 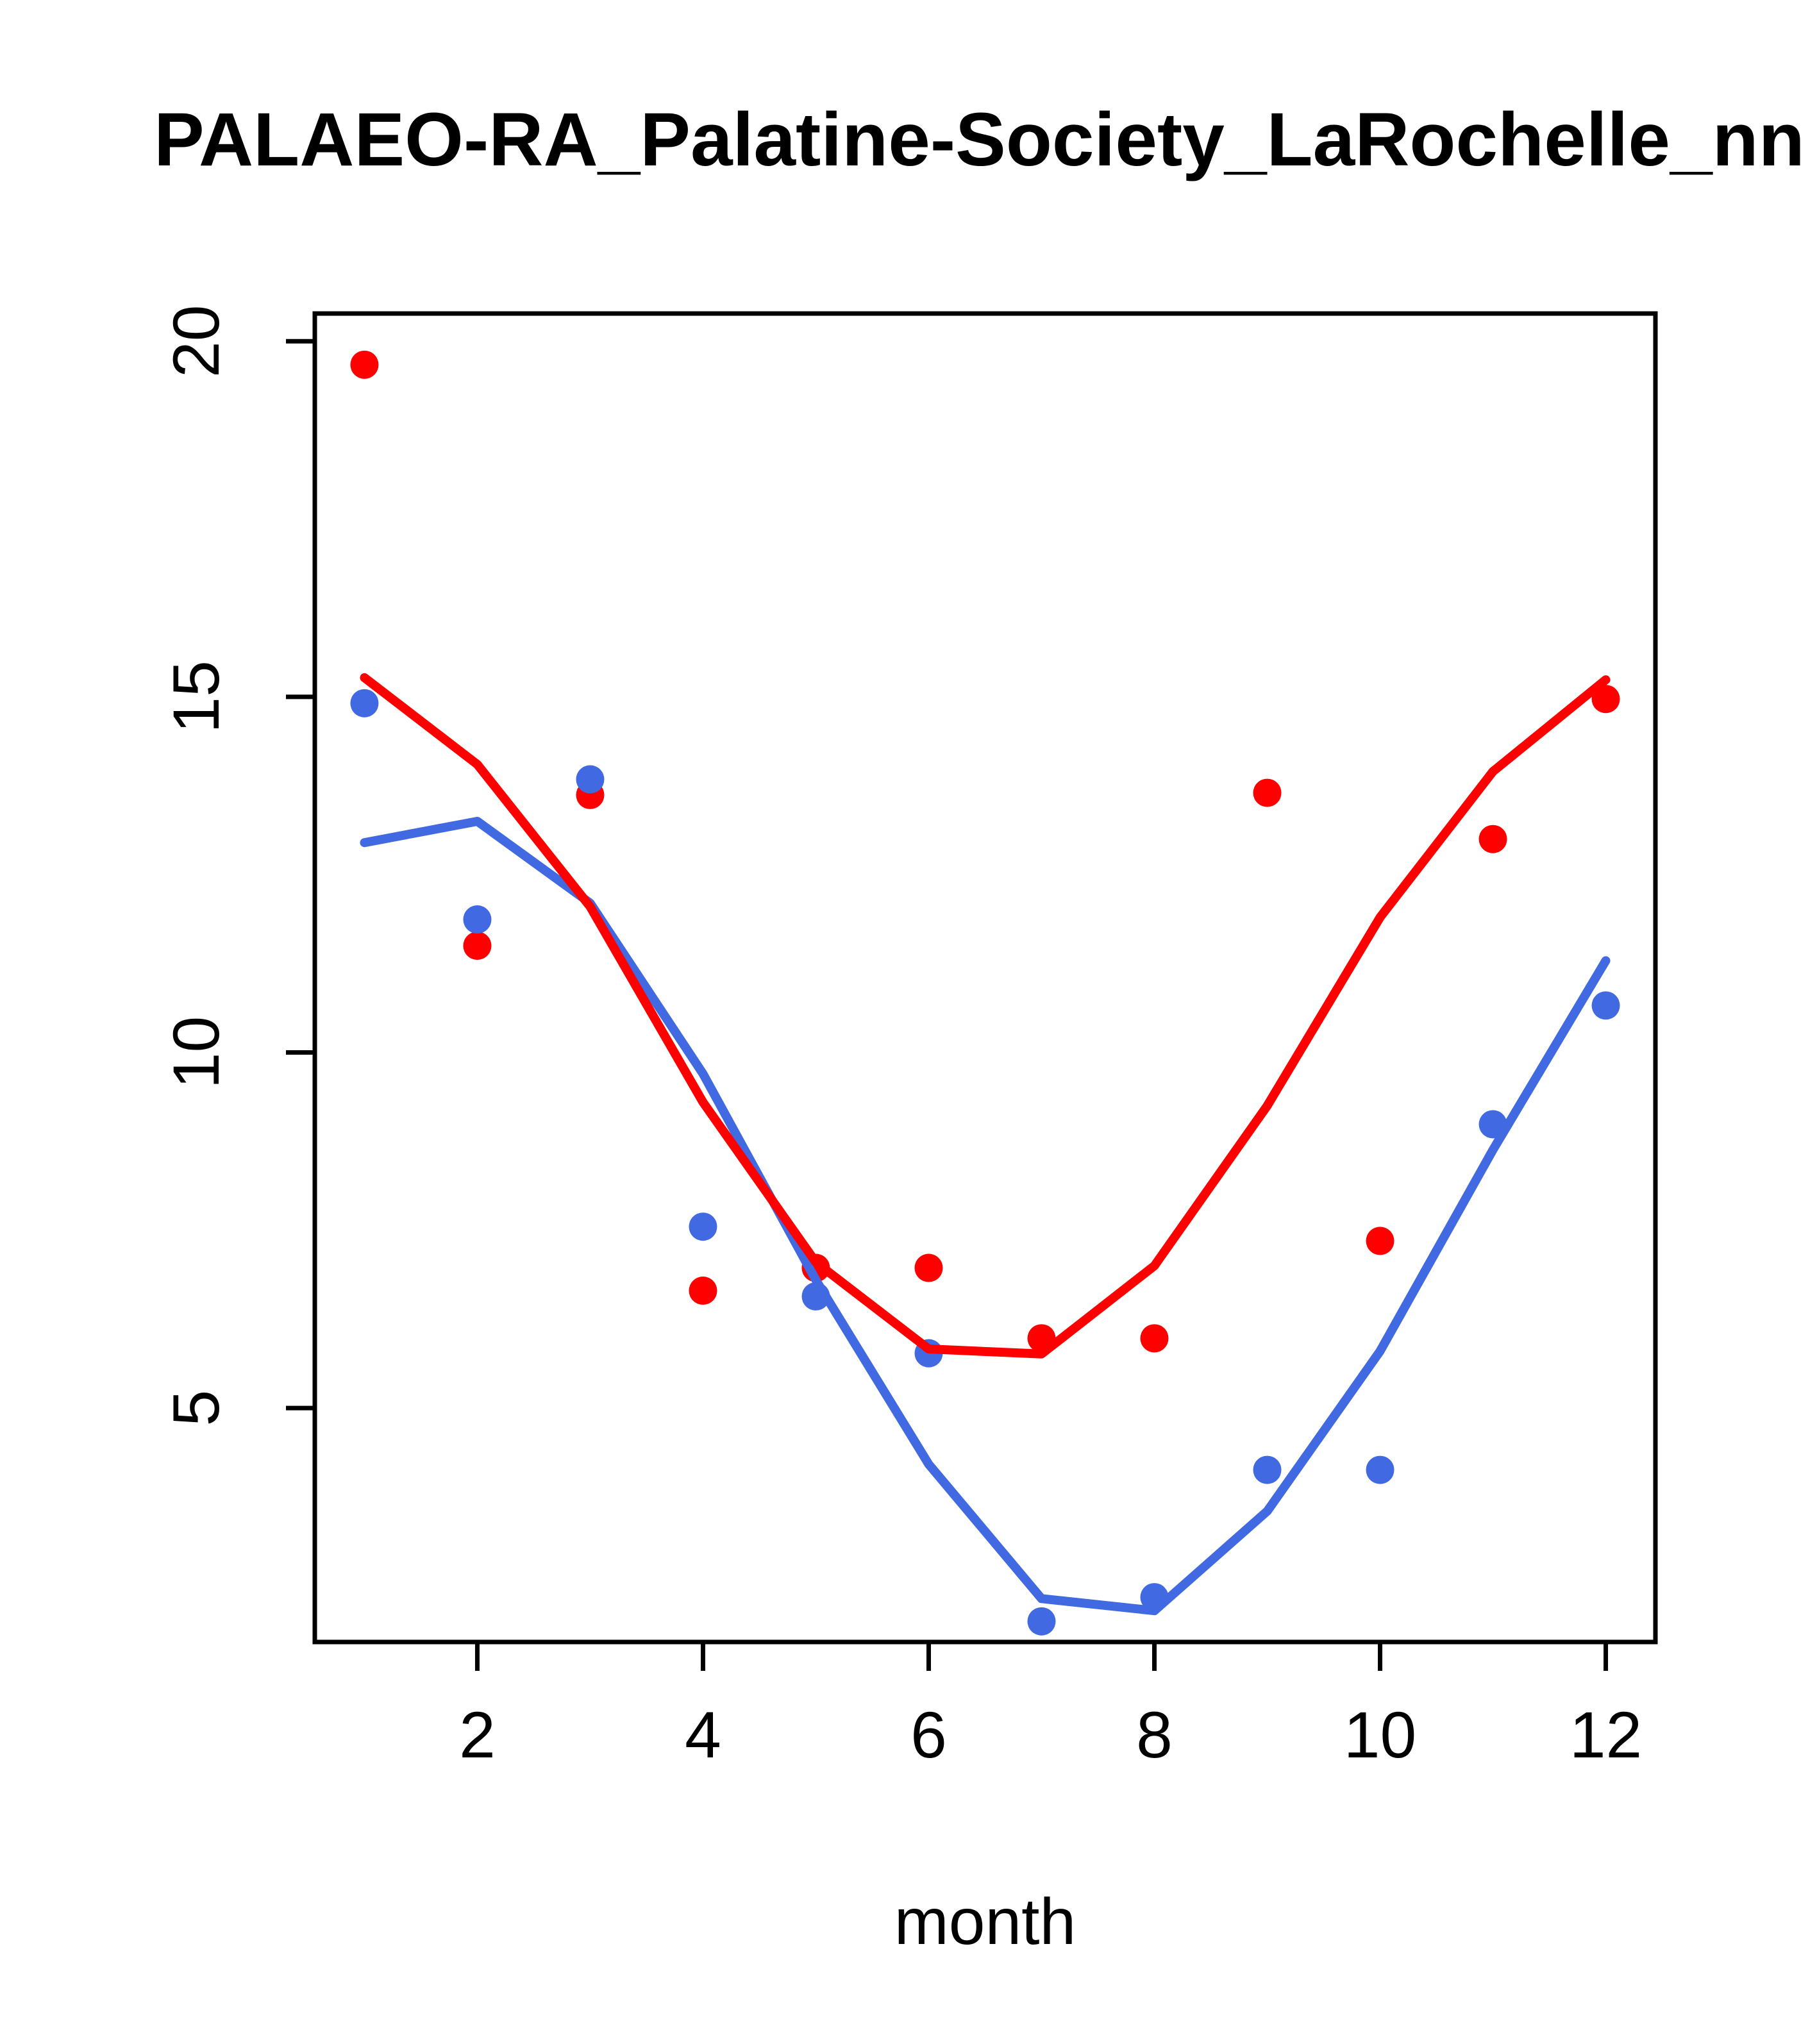 What do you see at coordinates (985, 1921) in the screenshot?
I see `x-axis-title: month` at bounding box center [985, 1921].